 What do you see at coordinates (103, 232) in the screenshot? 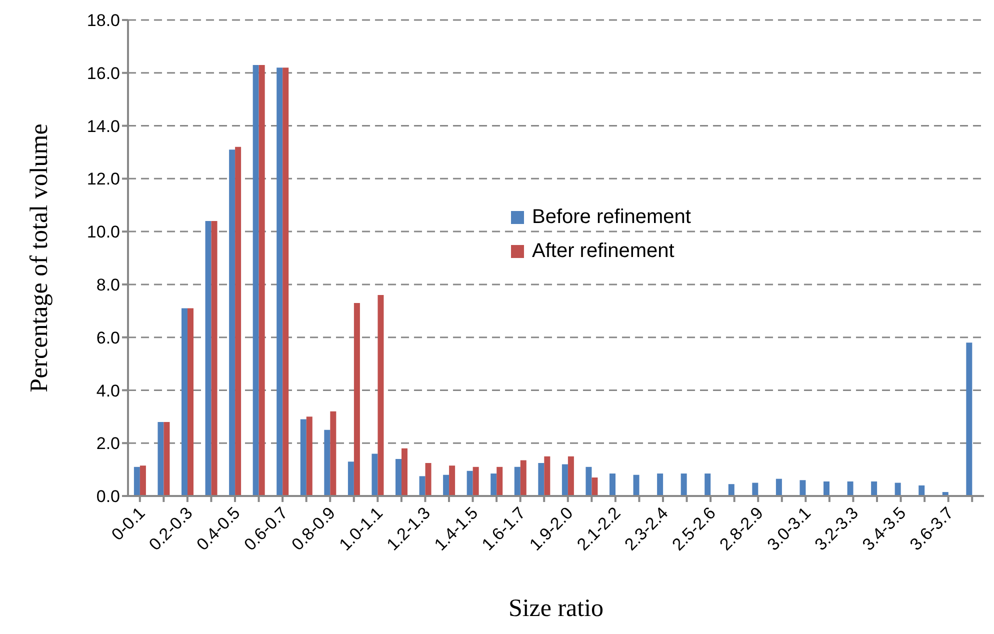
I see `y-tick-label: 10.0` at bounding box center [103, 232].